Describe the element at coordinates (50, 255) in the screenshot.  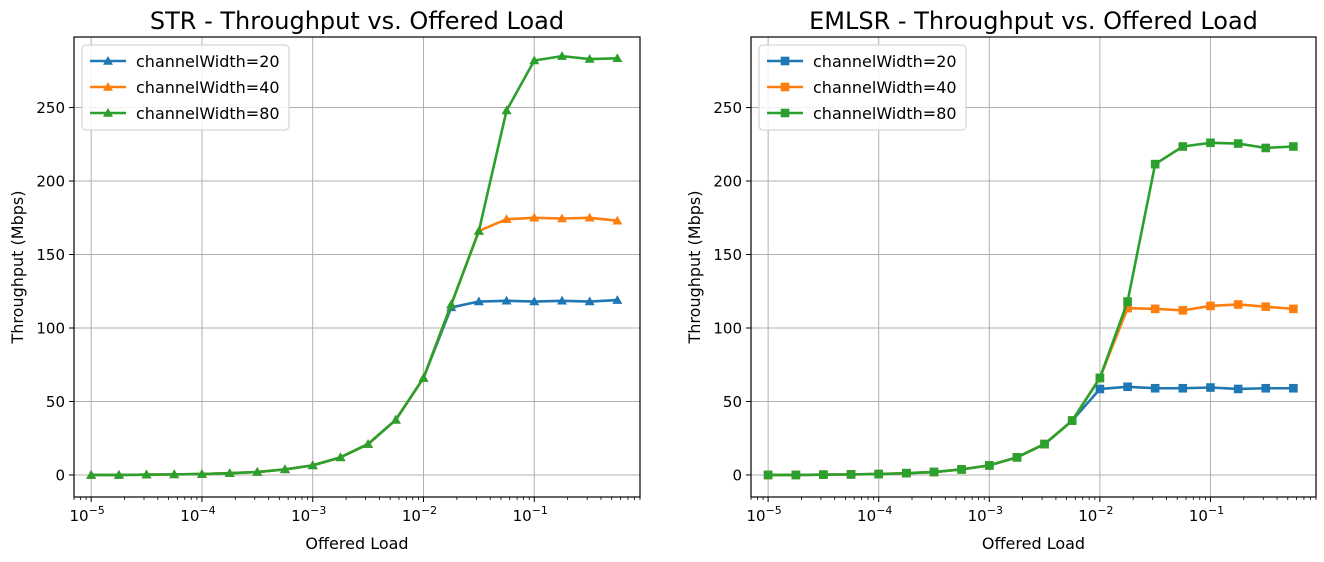
I see `y-tick-label: 150` at that location.